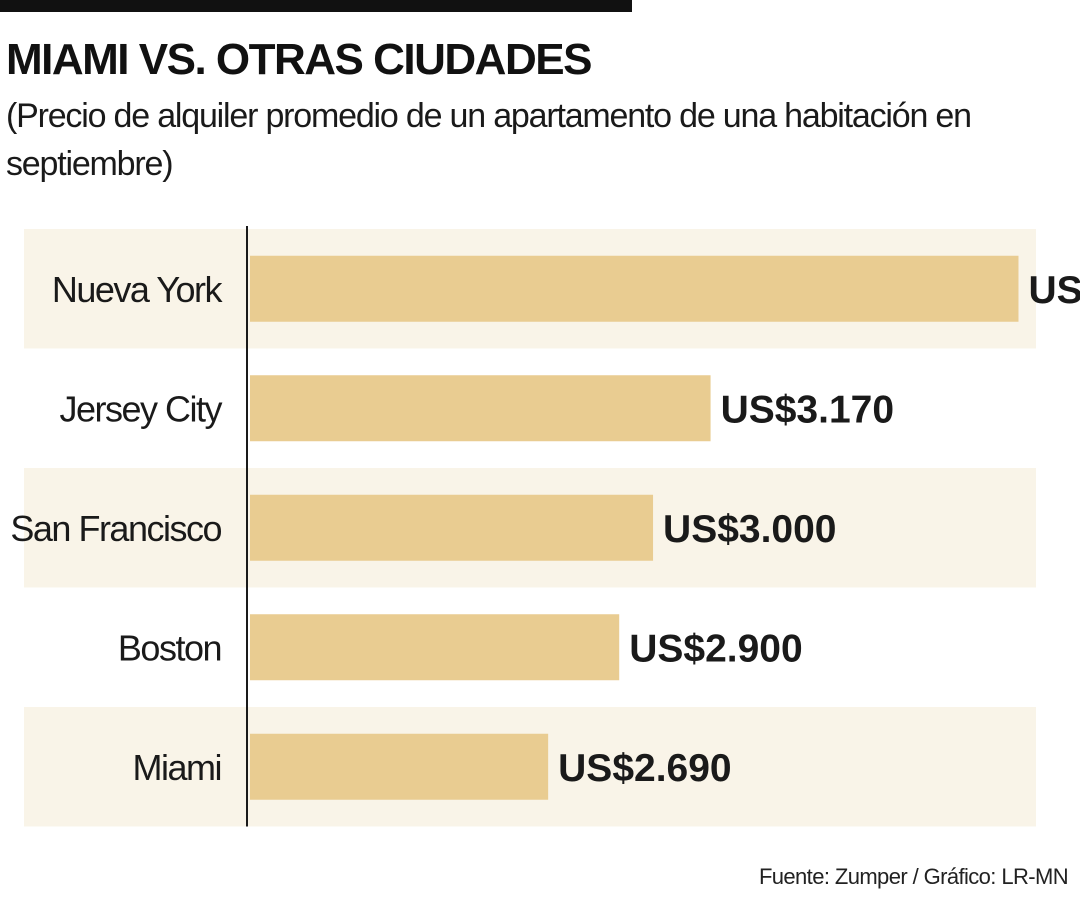 This screenshot has width=1080, height=900. Describe the element at coordinates (634, 288) in the screenshot. I see `bar-nueva-york` at that location.